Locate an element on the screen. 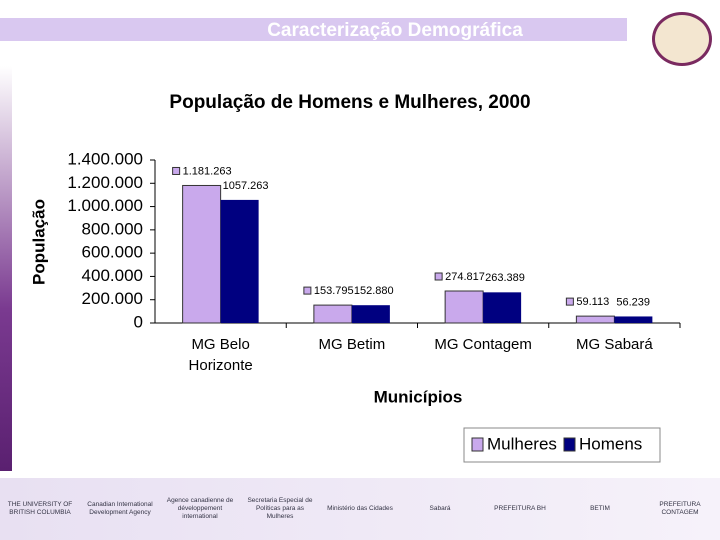 Image resolution: width=720 pixels, height=540 pixels. header-title: Caracterização Demográfica is located at coordinates (395, 30).